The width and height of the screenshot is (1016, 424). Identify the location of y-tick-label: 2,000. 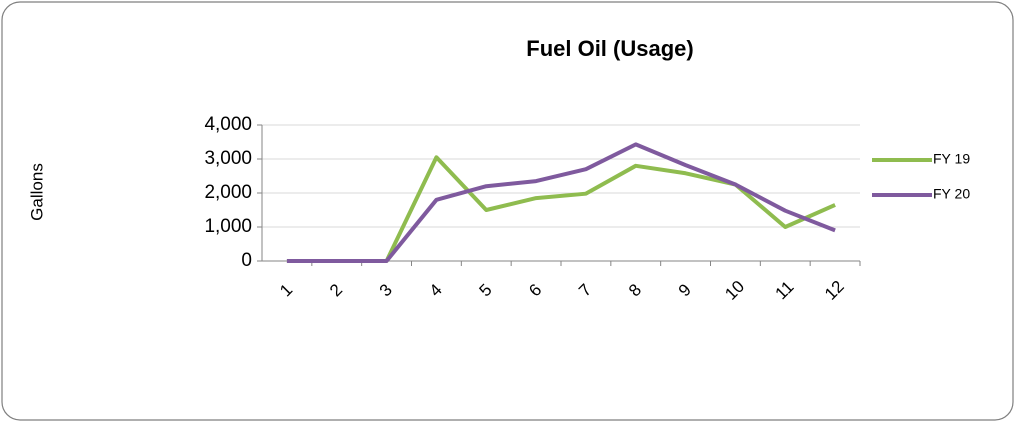
(228, 192).